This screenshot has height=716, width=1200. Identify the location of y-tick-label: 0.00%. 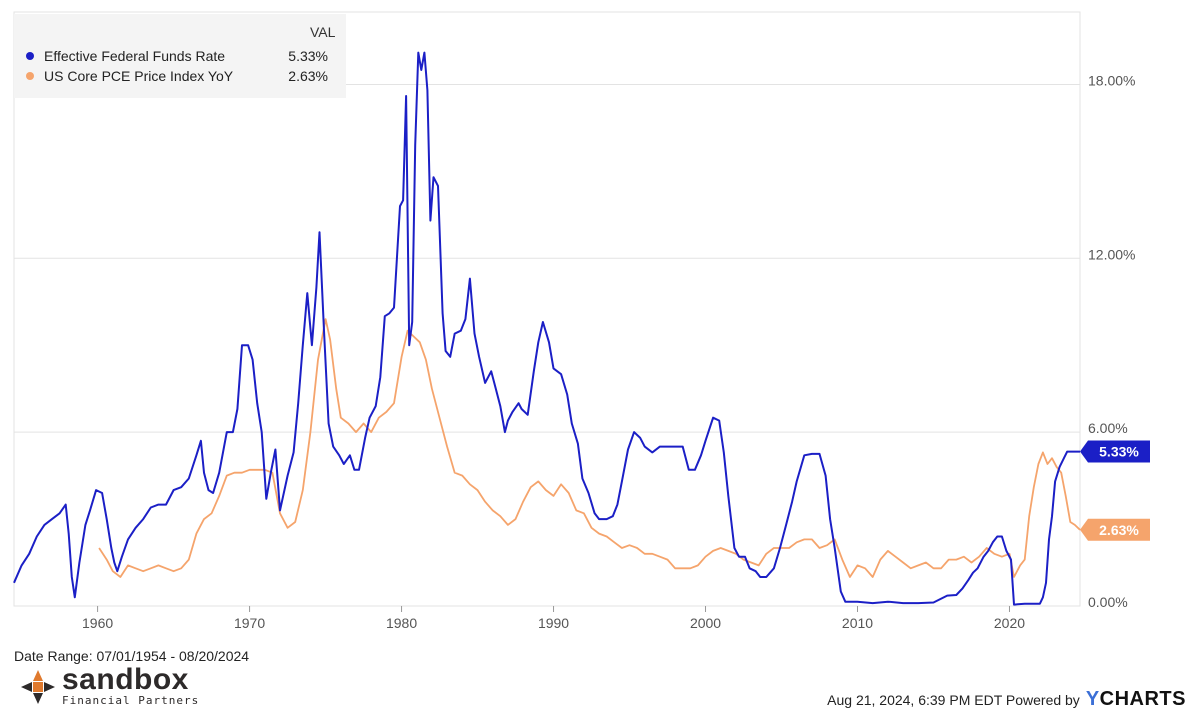
(1108, 602).